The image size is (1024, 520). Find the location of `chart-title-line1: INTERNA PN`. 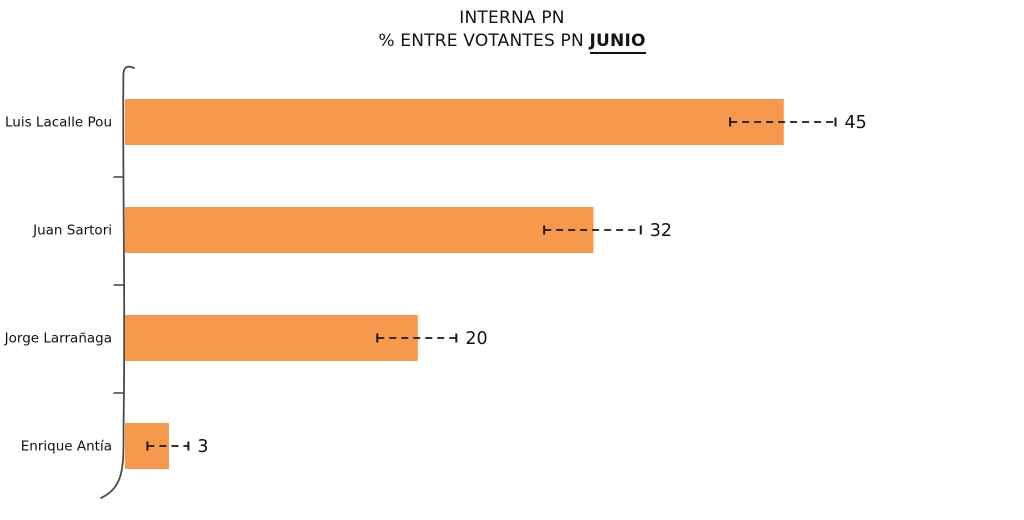

chart-title-line1: INTERNA PN is located at coordinates (512, 18).